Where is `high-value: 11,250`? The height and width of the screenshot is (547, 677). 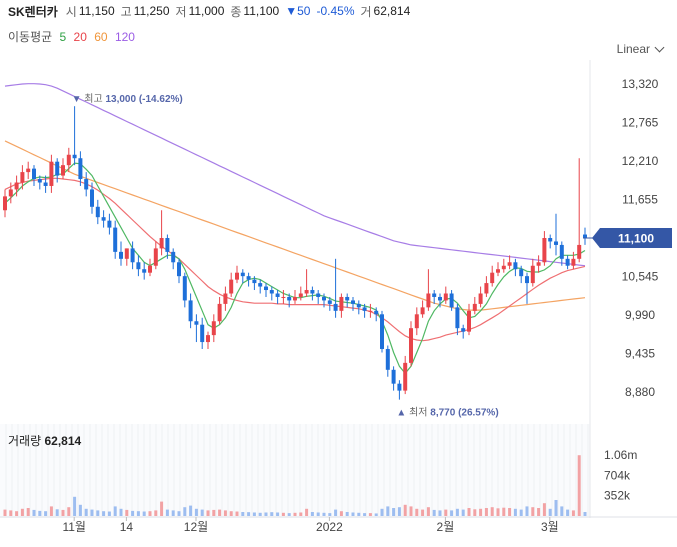 high-value: 11,250 is located at coordinates (151, 11).